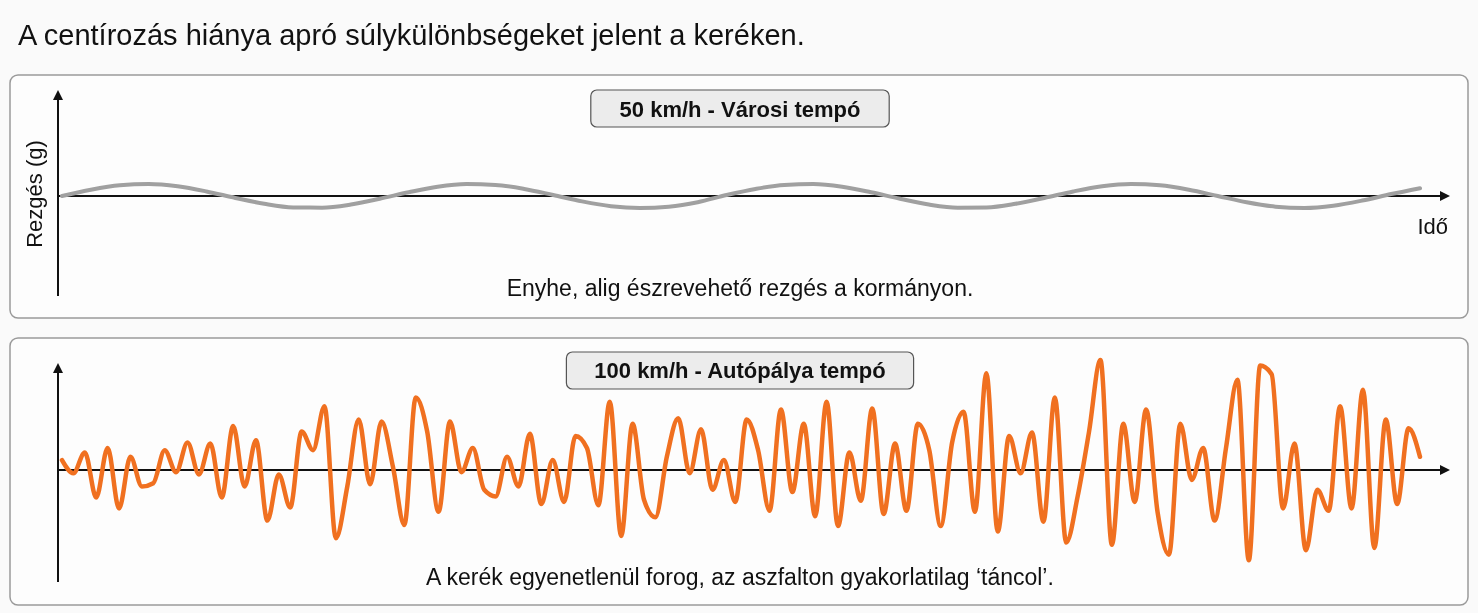 This screenshot has height=613, width=1478. I want to click on x-axis-title: Idő, so click(1432, 226).